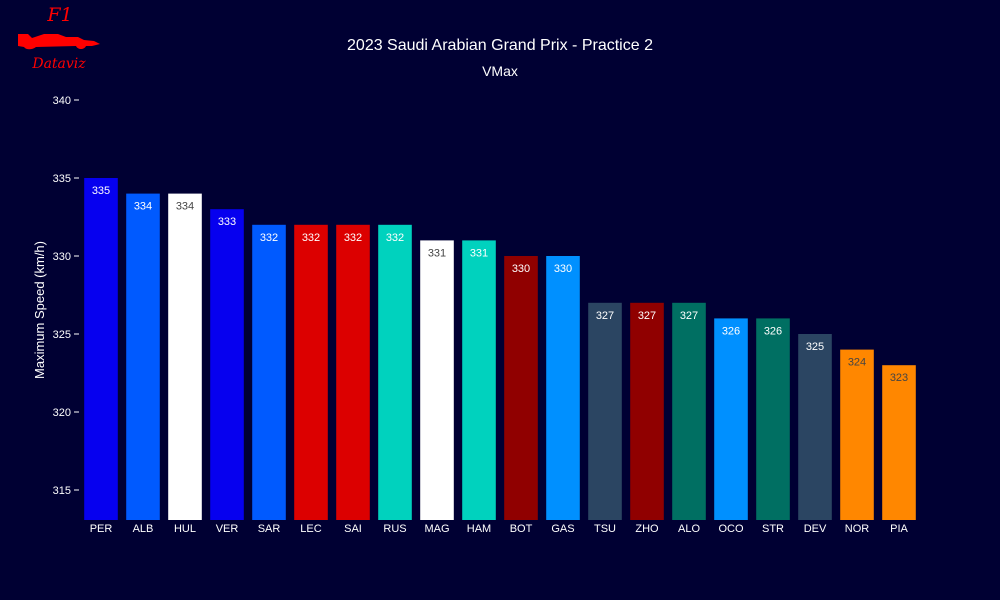 This screenshot has width=1000, height=600. I want to click on race-car-icon, so click(59, 42).